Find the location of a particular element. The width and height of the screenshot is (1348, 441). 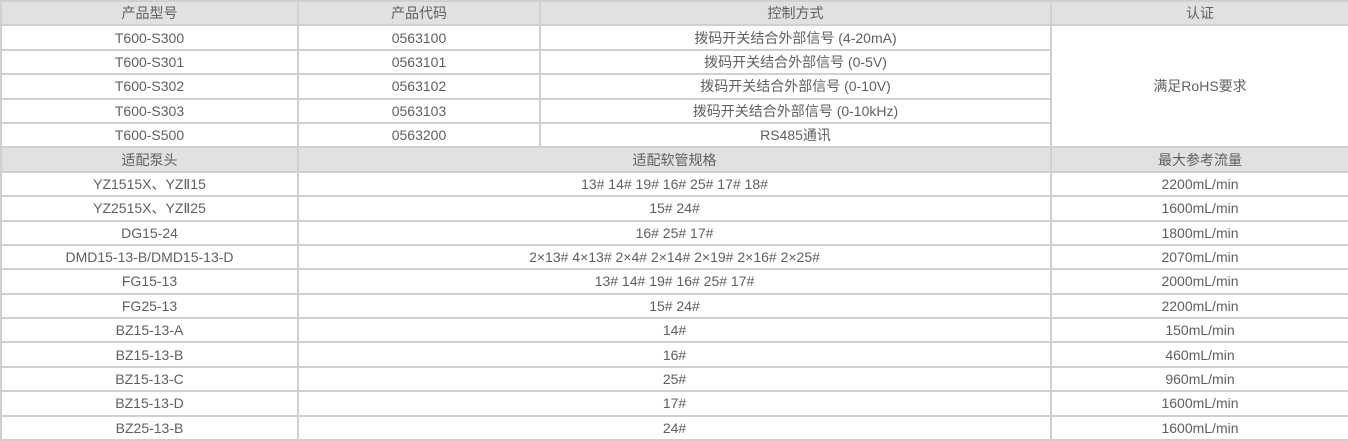

product-model-cell: T600-S301 is located at coordinates (149, 62).